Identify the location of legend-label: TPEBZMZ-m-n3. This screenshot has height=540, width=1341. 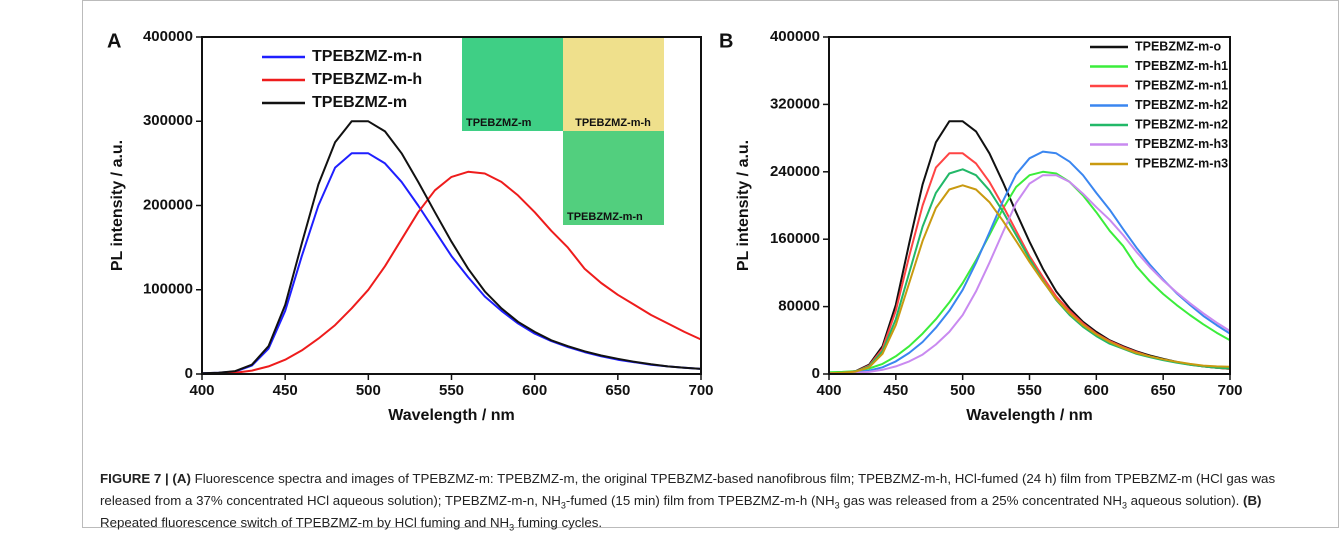
(1181, 163).